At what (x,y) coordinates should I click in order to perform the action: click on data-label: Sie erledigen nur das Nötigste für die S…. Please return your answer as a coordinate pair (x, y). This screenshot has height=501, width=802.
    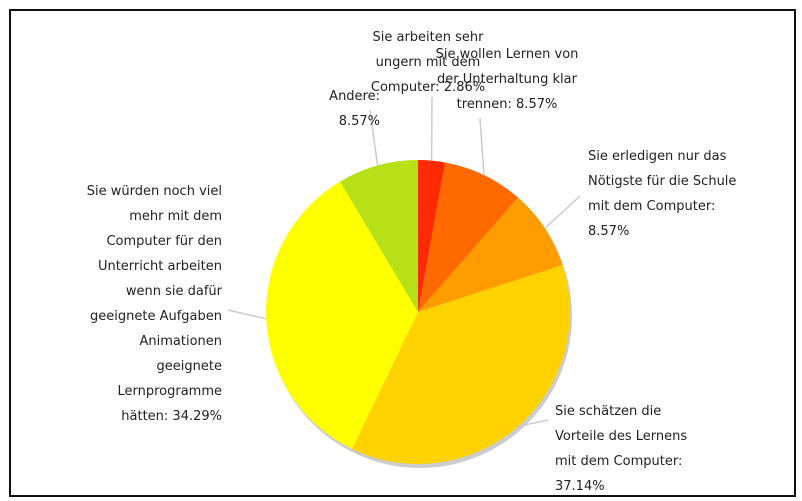
    Looking at the image, I should click on (662, 194).